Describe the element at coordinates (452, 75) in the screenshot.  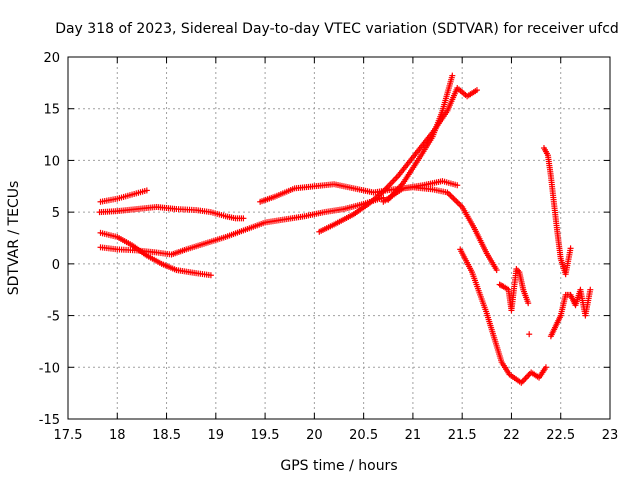
I see `data-point-arc7` at that location.